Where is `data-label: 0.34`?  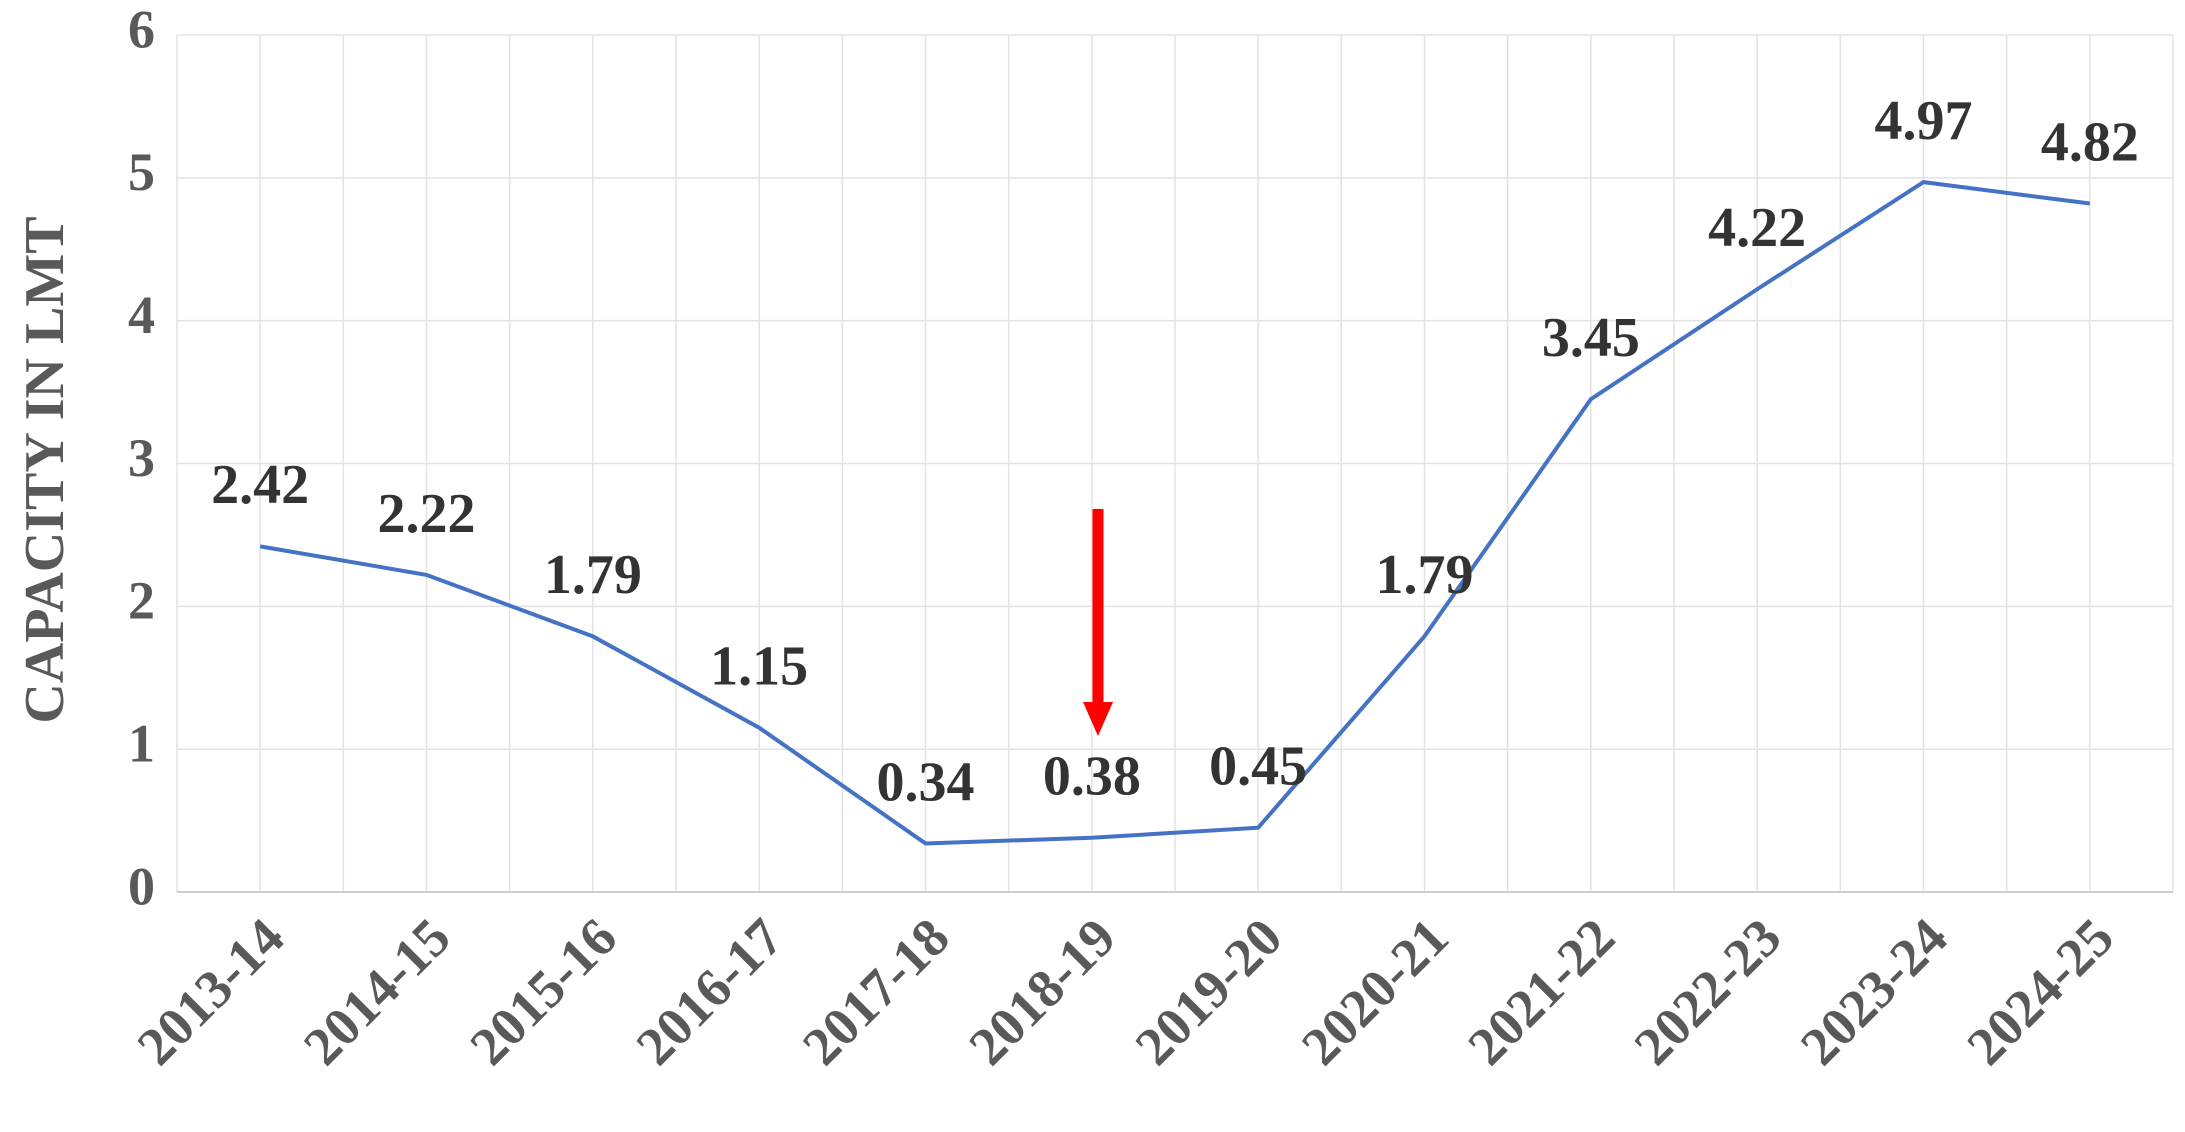 data-label: 0.34 is located at coordinates (926, 782).